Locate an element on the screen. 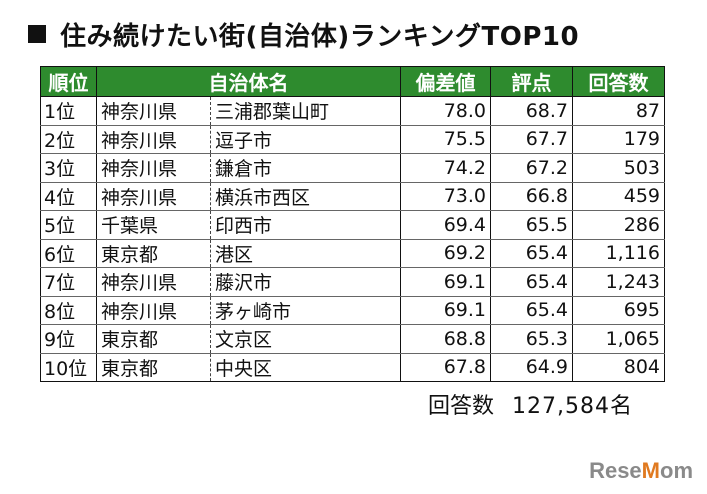 The width and height of the screenshot is (707, 494). table-row: 1位 神奈川県 三浦郡葉山町 78.0 68.7 87 is located at coordinates (352, 111).